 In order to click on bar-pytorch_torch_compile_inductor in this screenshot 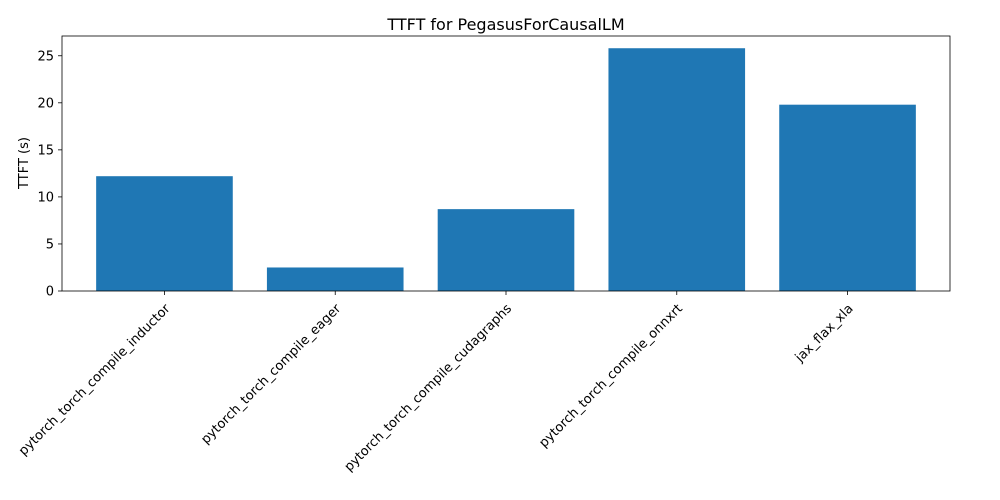, I will do `click(164, 233)`.